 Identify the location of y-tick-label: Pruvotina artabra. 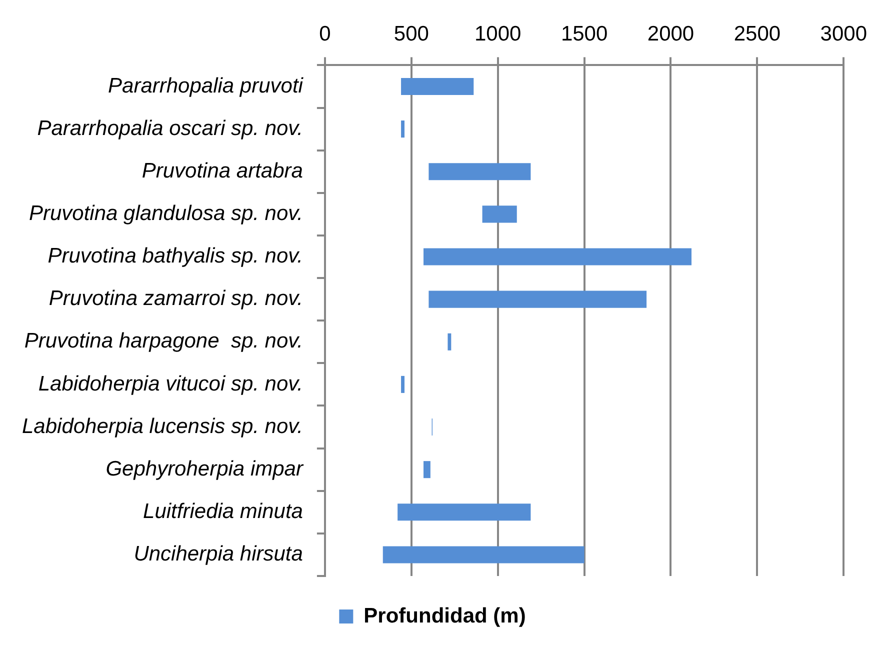
(222, 170).